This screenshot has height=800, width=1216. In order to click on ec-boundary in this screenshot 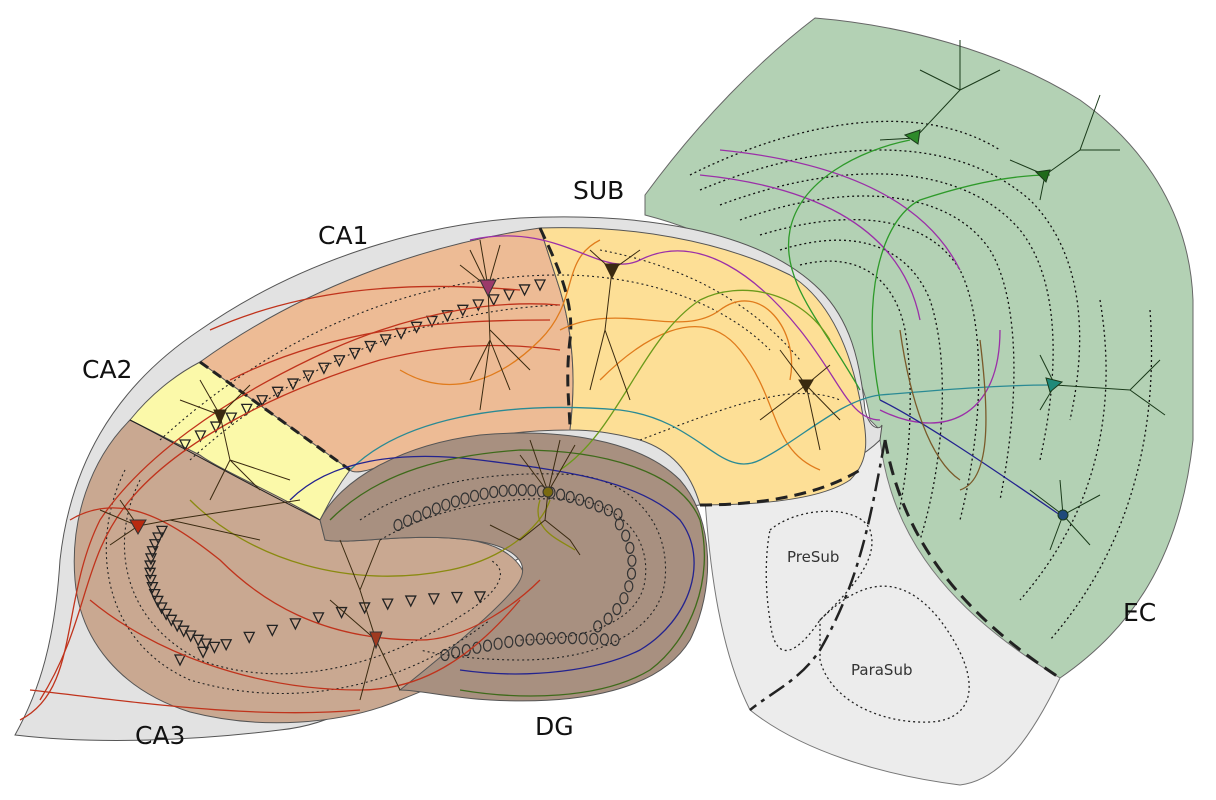, I will do `click(972, 559)`.